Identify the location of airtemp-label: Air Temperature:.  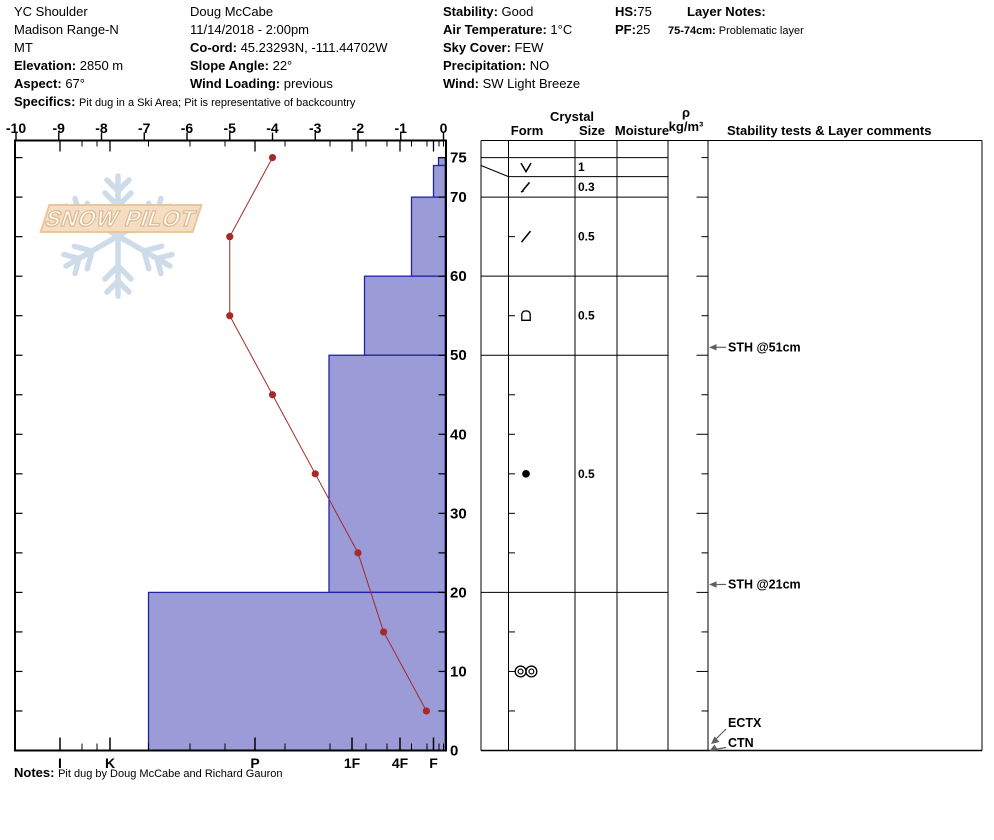
(495, 29).